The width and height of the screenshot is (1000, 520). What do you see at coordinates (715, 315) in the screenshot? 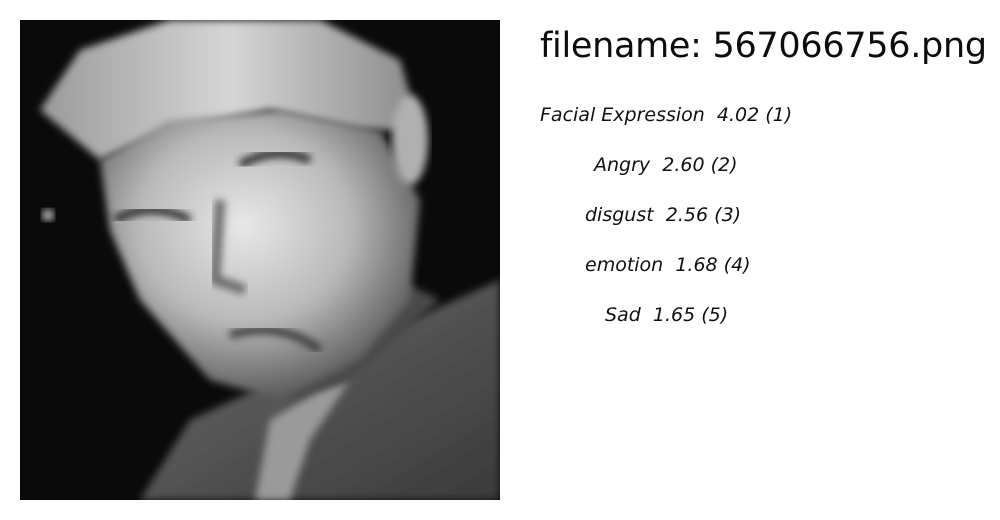
I see `label-rank: (5)` at bounding box center [715, 315].